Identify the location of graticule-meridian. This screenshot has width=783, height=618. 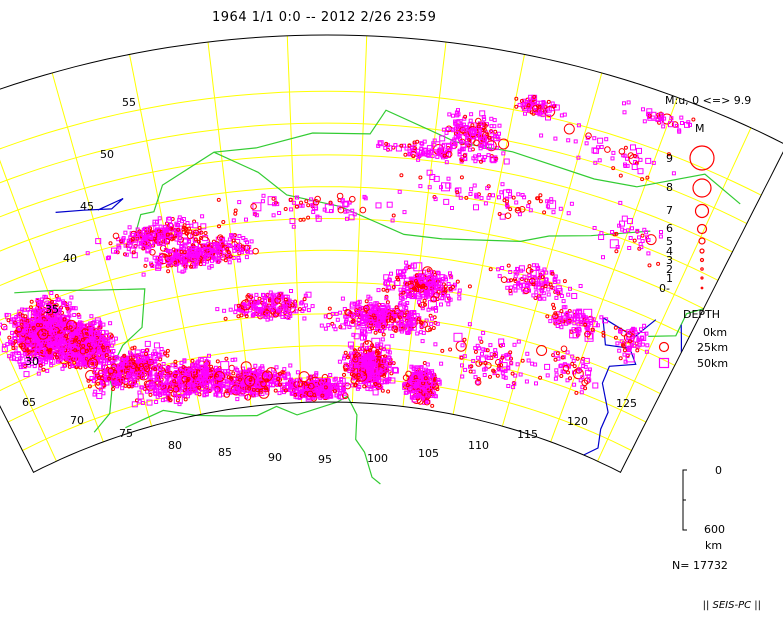
(28, 399).